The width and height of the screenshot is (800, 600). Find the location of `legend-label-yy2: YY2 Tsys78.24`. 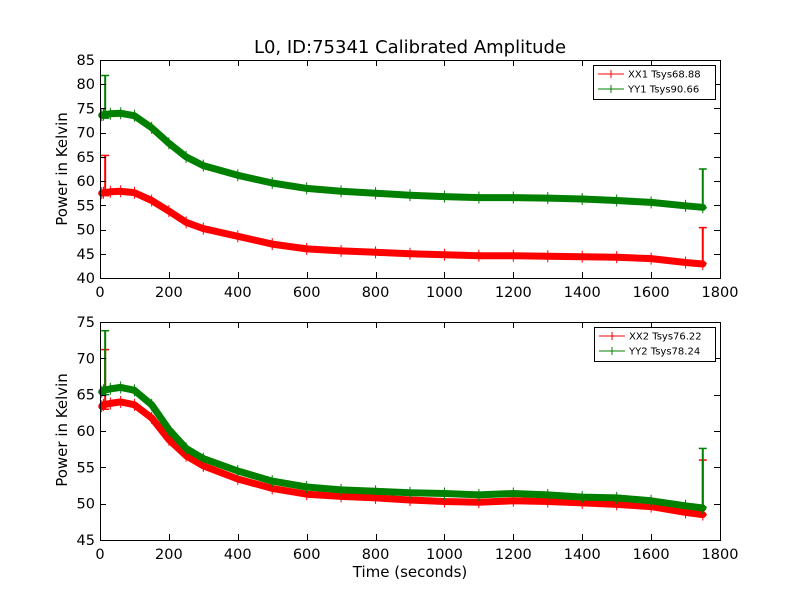

legend-label-yy2: YY2 Tsys78.24 is located at coordinates (664, 352).